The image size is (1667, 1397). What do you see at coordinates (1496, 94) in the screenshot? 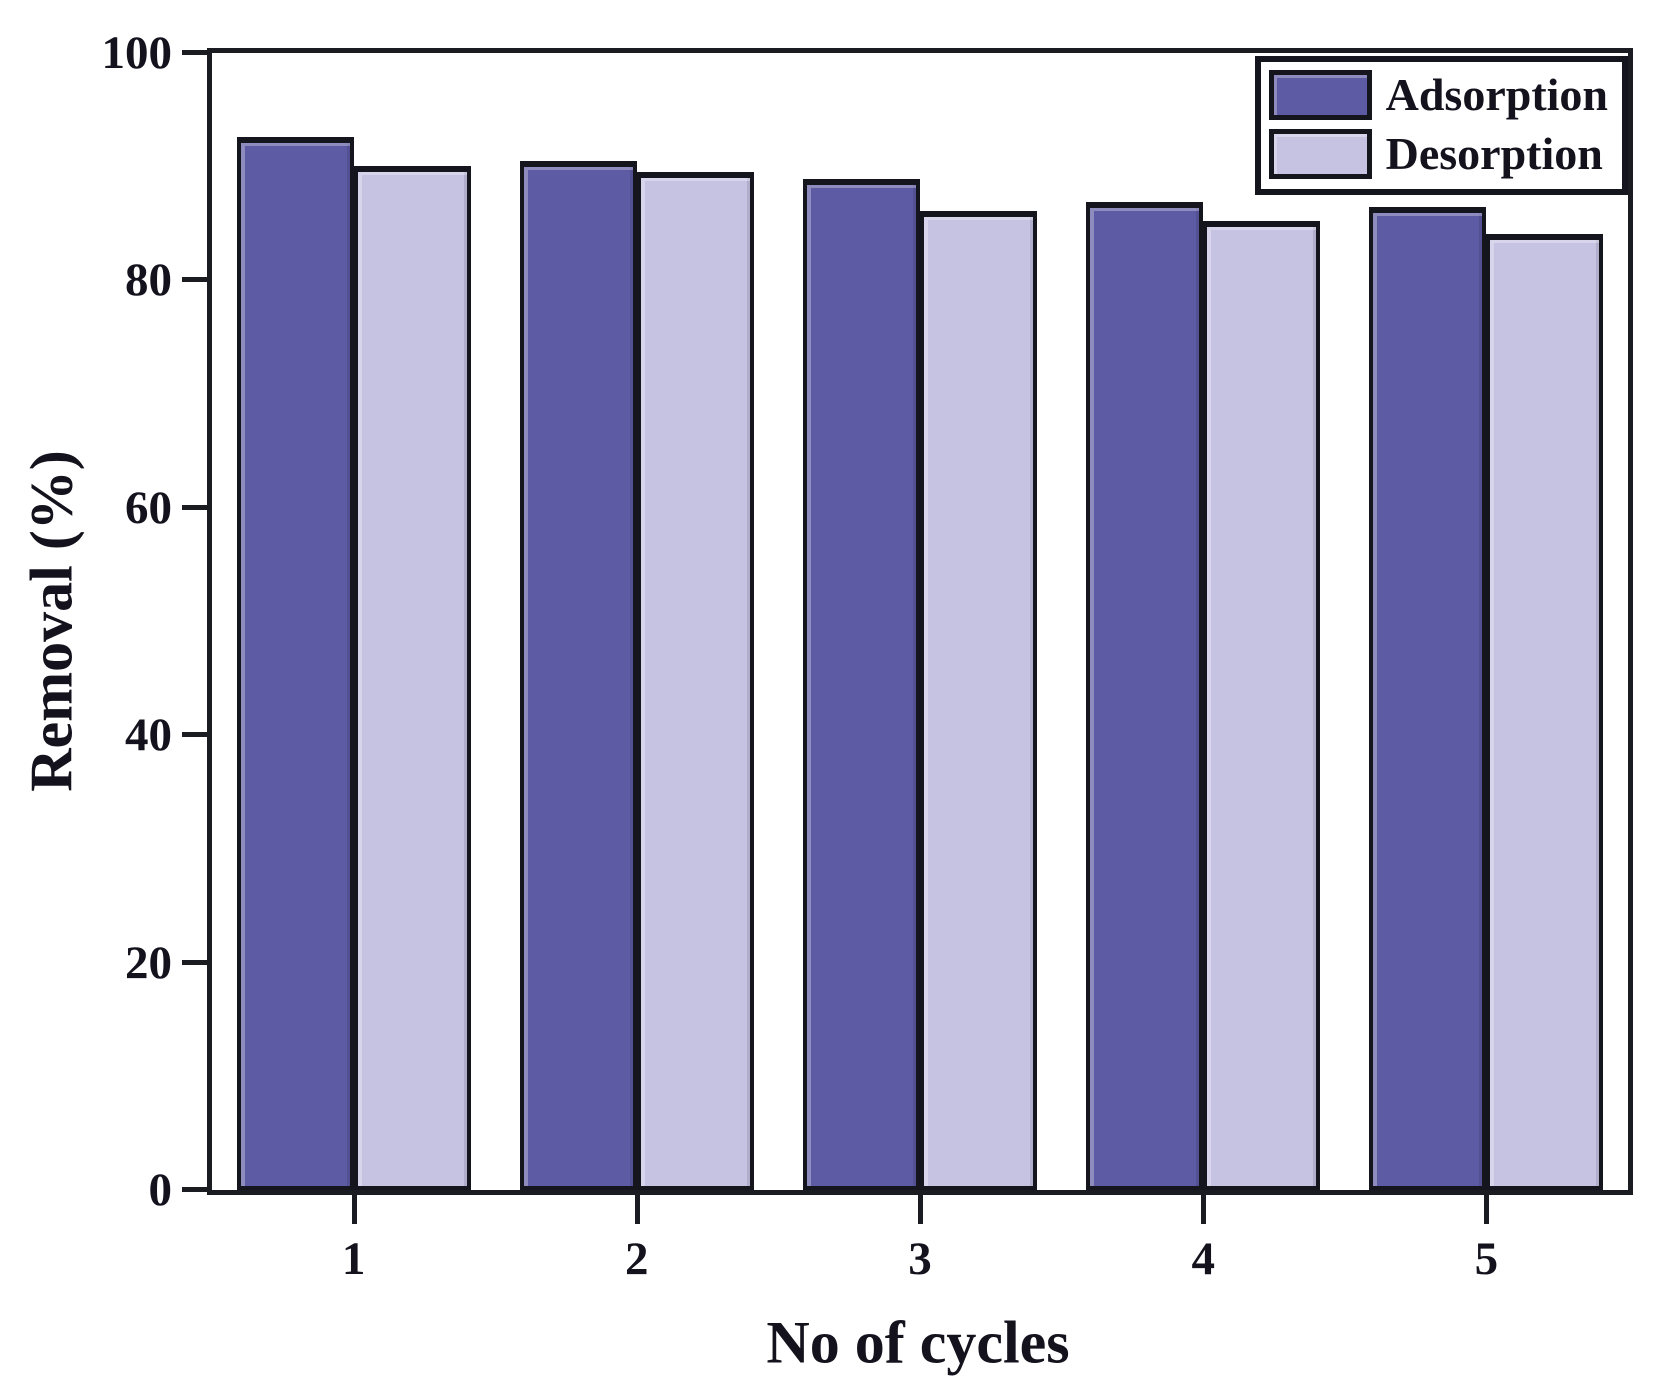
I see `legend-label-adsorption: Adsorption` at bounding box center [1496, 94].